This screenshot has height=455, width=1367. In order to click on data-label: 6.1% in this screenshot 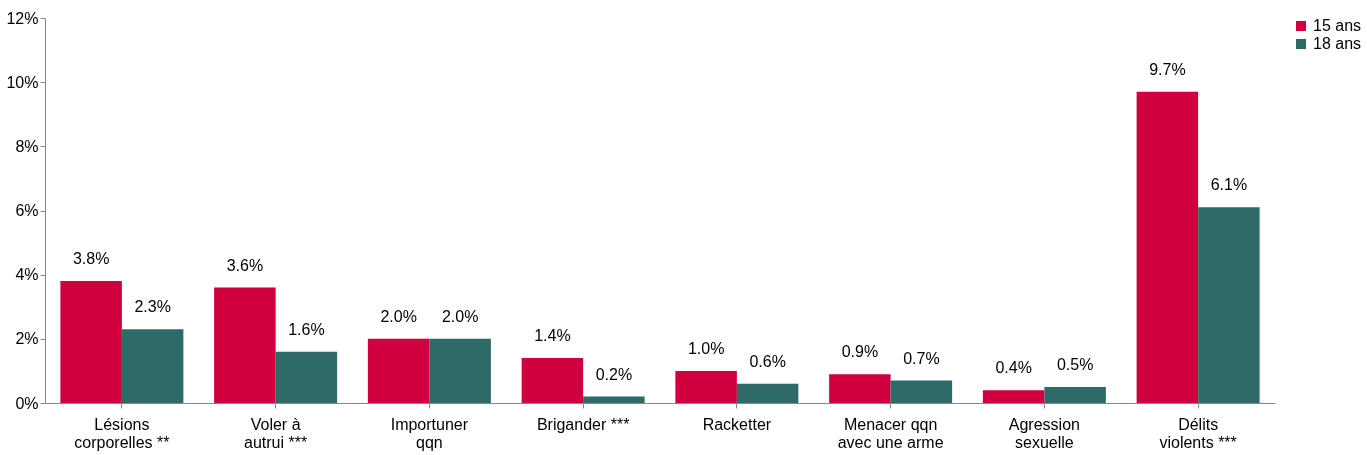, I will do `click(1229, 185)`.